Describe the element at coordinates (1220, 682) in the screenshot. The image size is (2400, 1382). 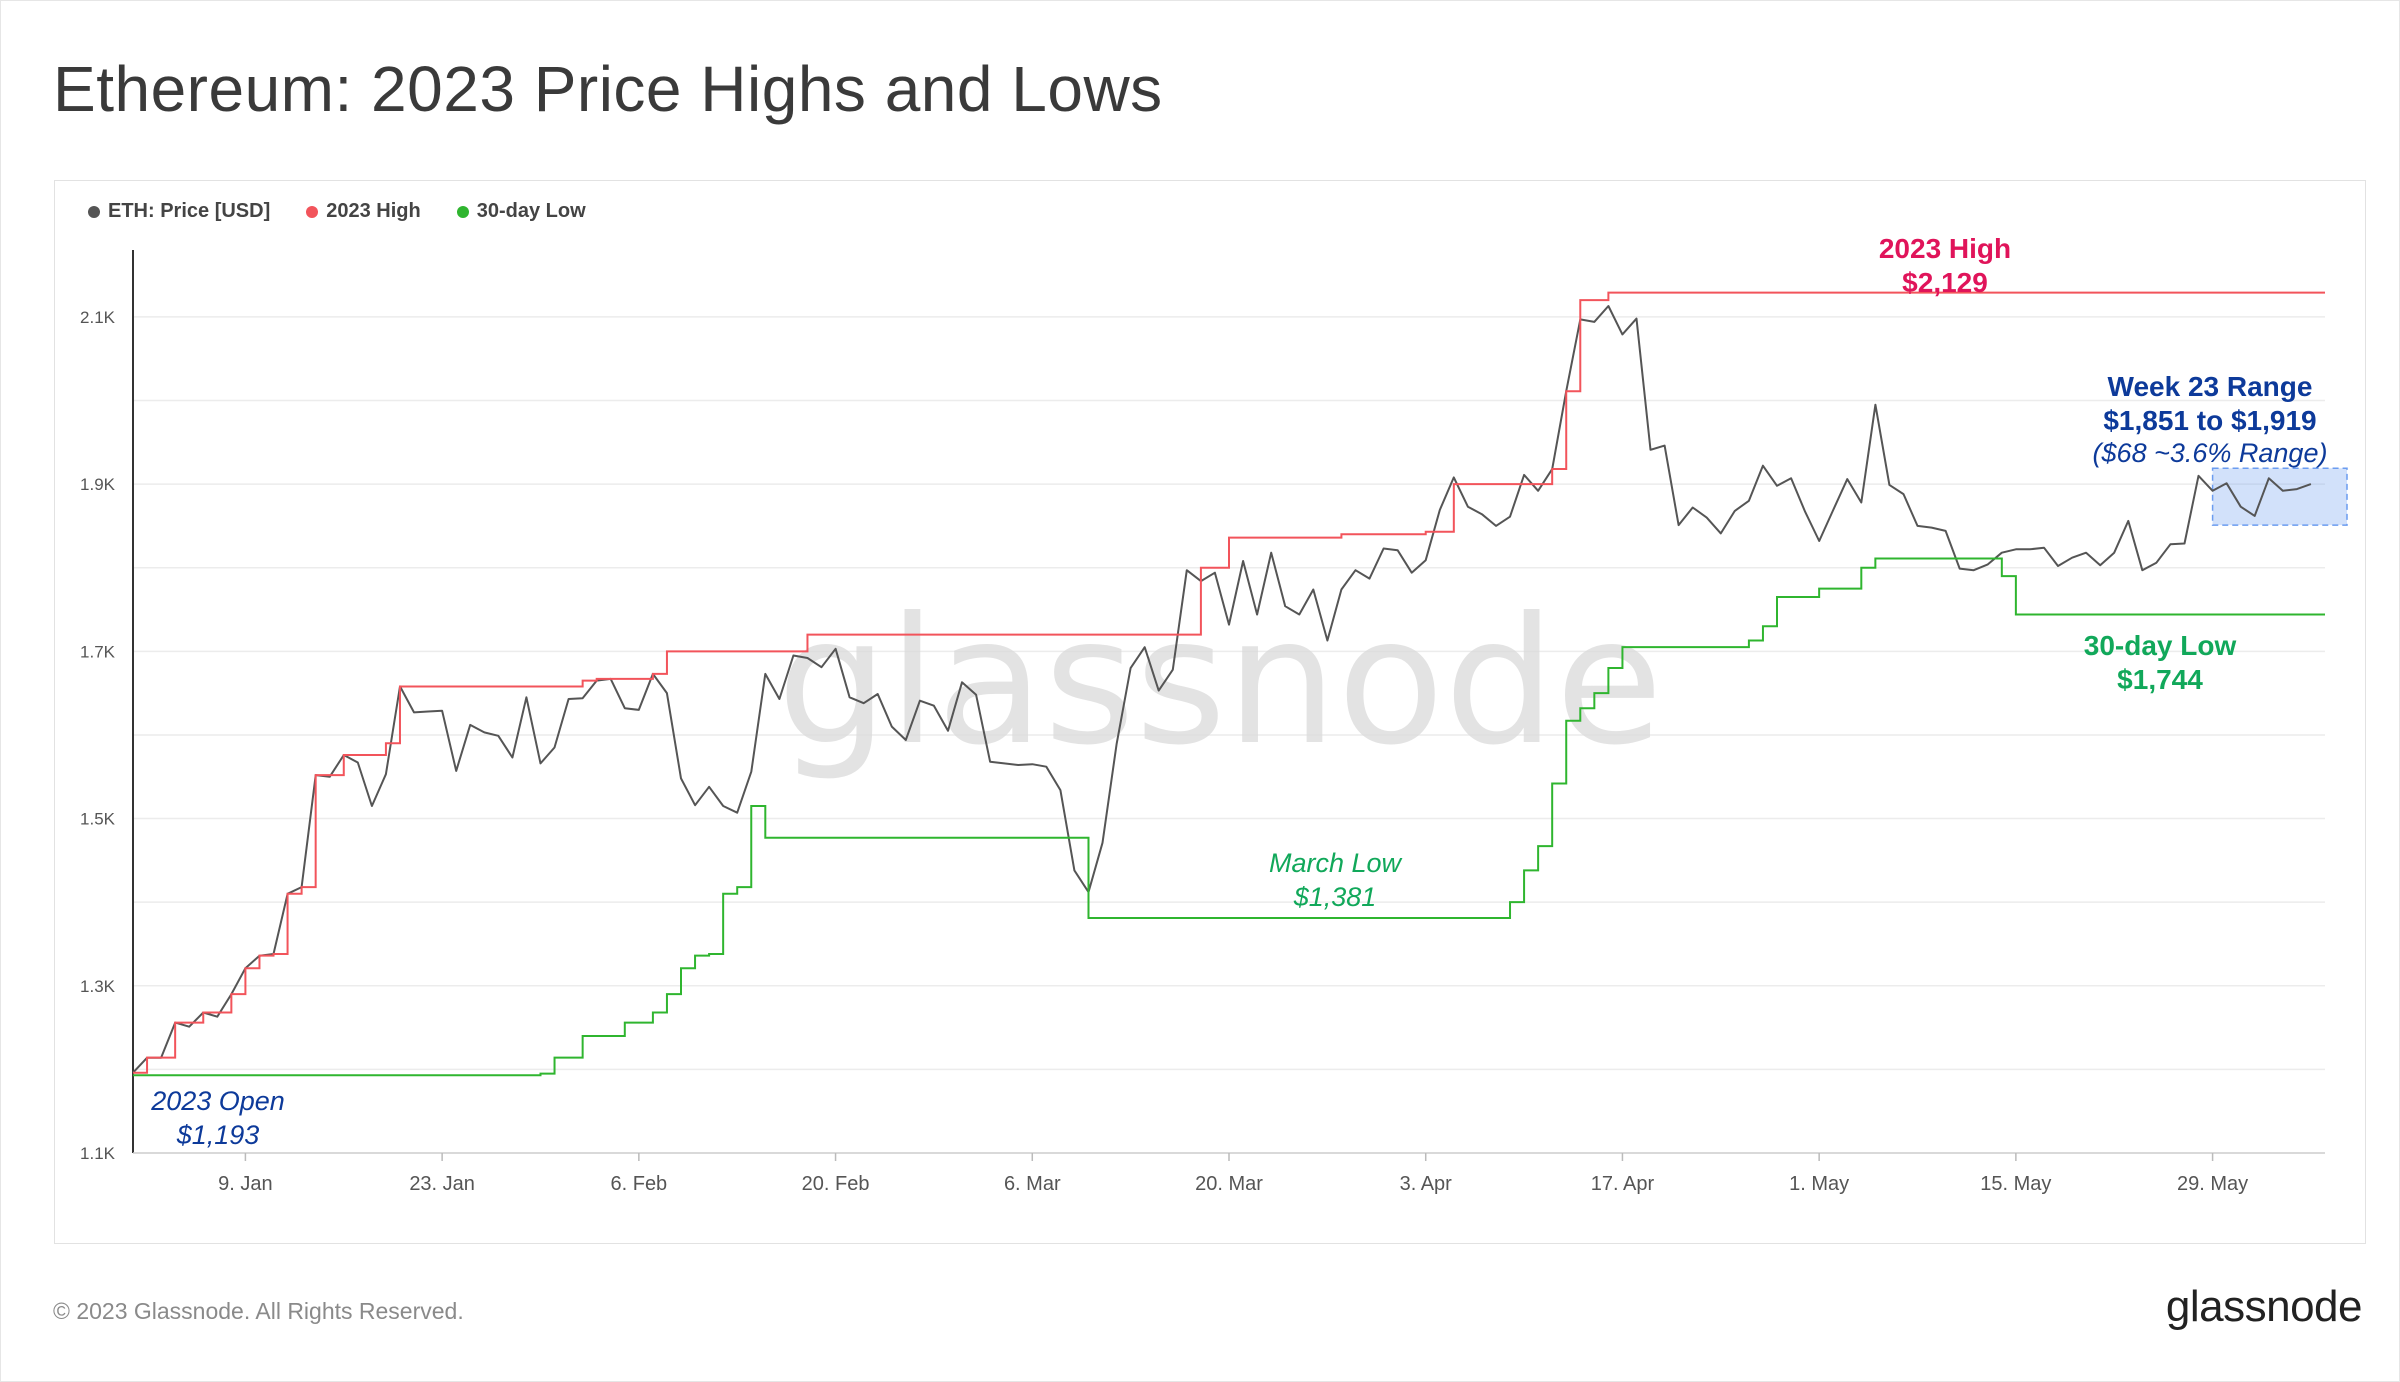
I see `watermark: glassnode` at that location.